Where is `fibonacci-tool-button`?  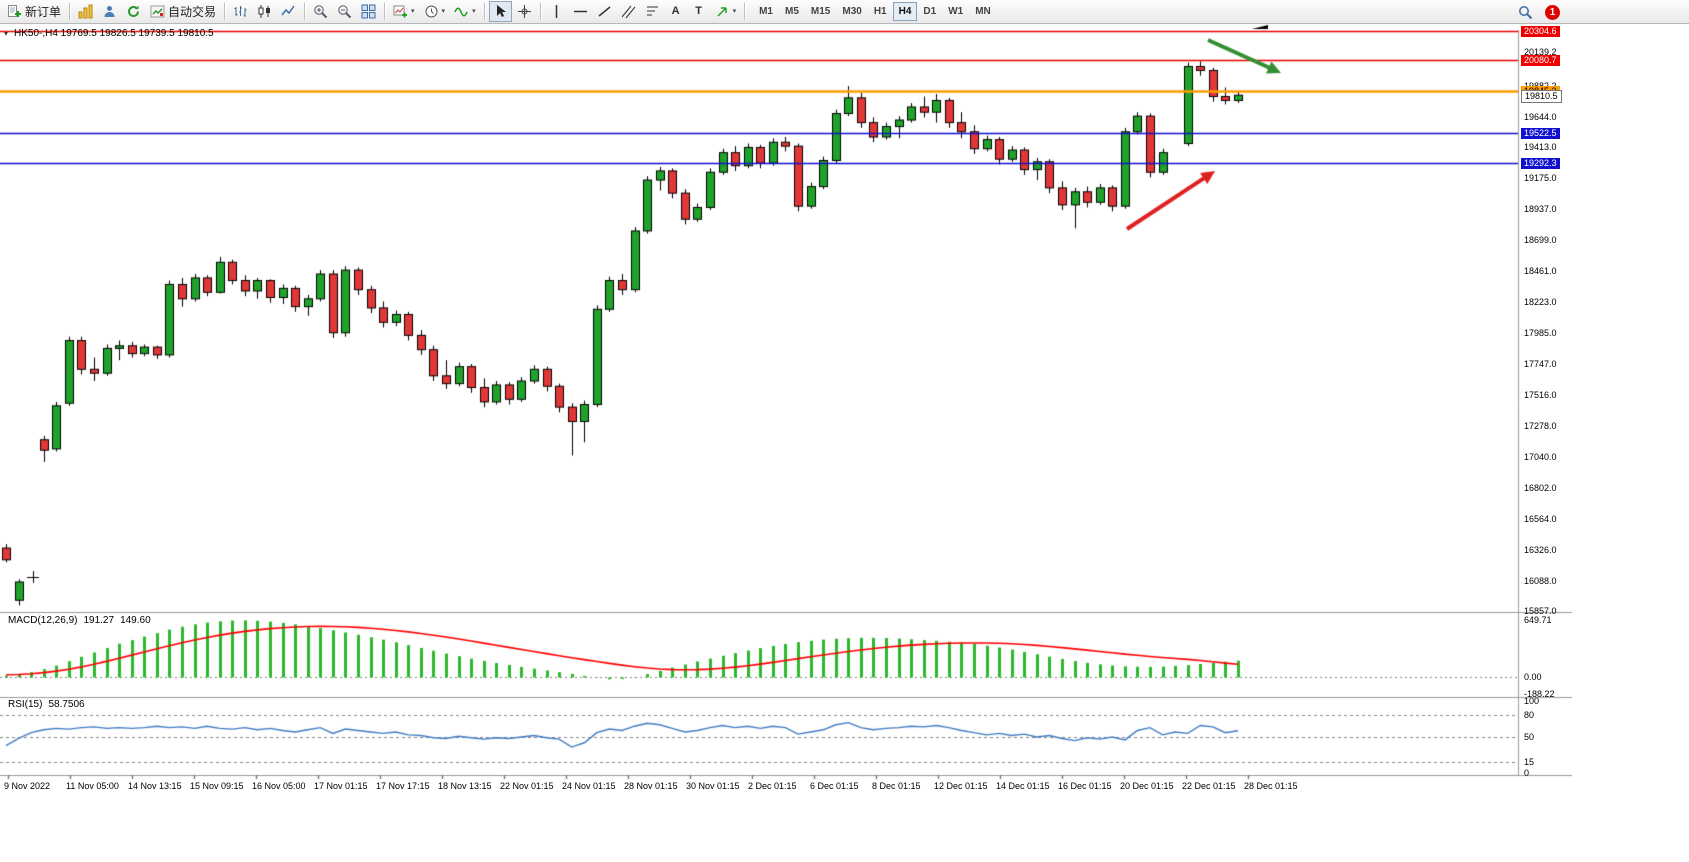
fibonacci-tool-button is located at coordinates (652, 11).